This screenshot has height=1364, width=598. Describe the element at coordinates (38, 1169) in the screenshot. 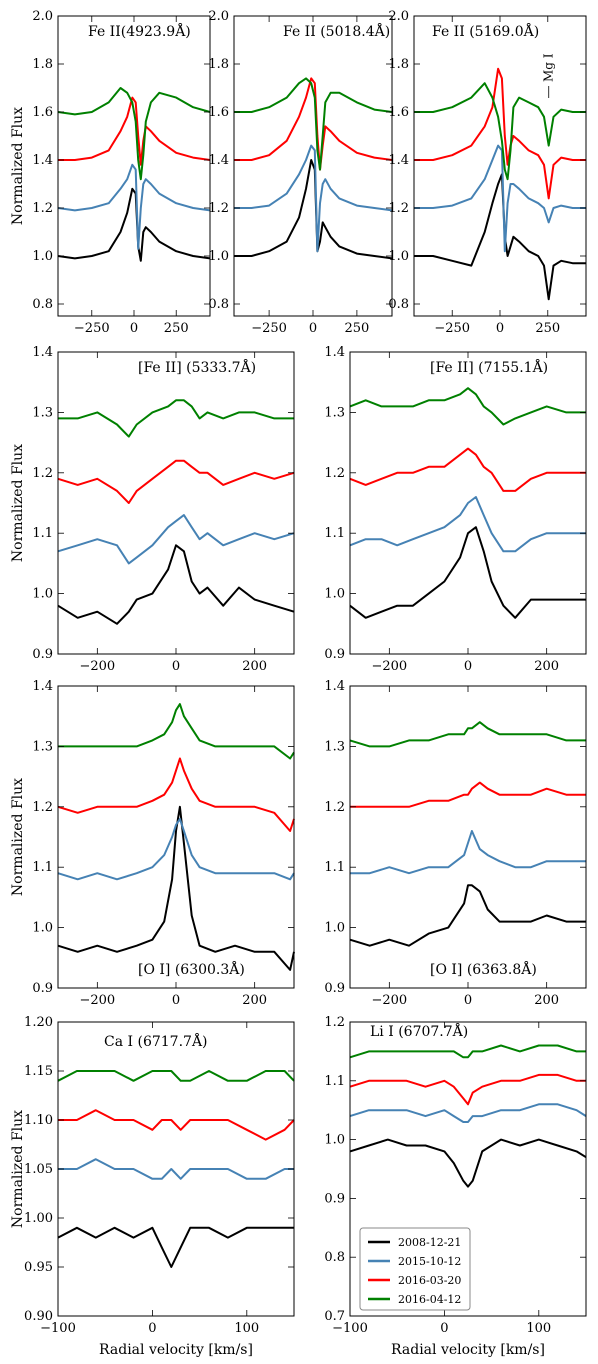

I see `y-tick-label: 1.05` at that location.